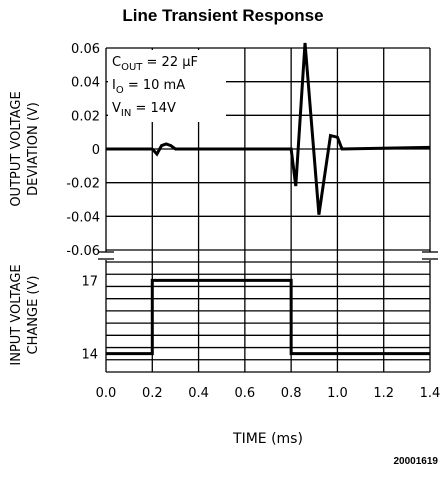 The height and width of the screenshot is (478, 446). Describe the element at coordinates (89, 355) in the screenshot. I see `y-tick-label: 14` at that location.